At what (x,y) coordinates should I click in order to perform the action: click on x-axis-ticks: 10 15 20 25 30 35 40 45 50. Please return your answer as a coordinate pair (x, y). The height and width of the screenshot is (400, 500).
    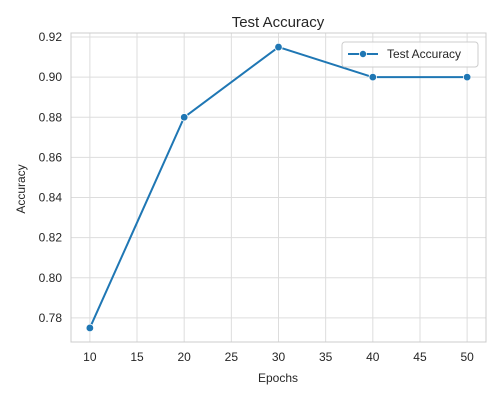
    Looking at the image, I should click on (278, 357).